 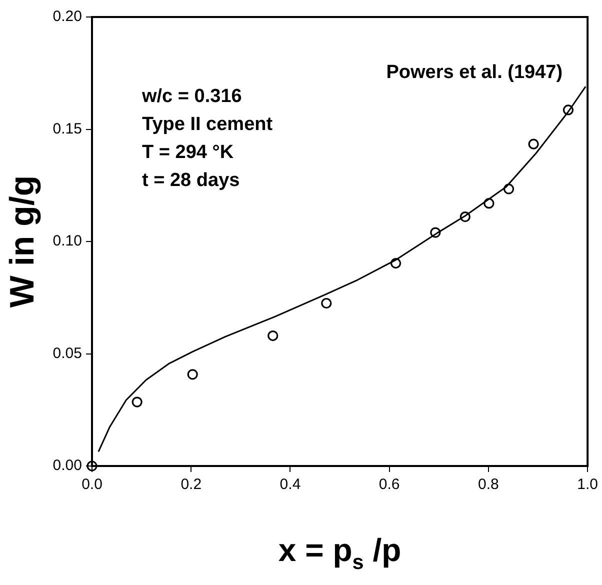 I want to click on x-tick-label: 0.2, so click(x=191, y=485).